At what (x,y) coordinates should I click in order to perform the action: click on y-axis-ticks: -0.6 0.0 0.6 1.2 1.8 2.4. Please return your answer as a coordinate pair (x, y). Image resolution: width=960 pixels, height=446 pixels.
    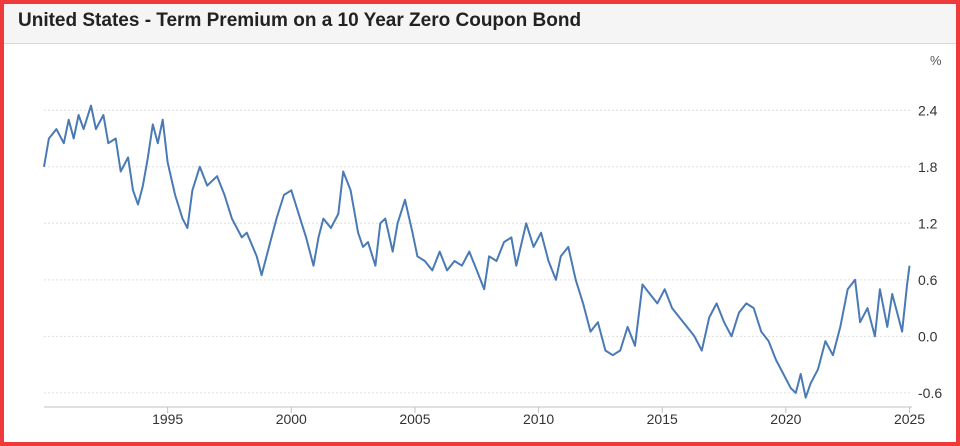
    Looking at the image, I should click on (930, 251).